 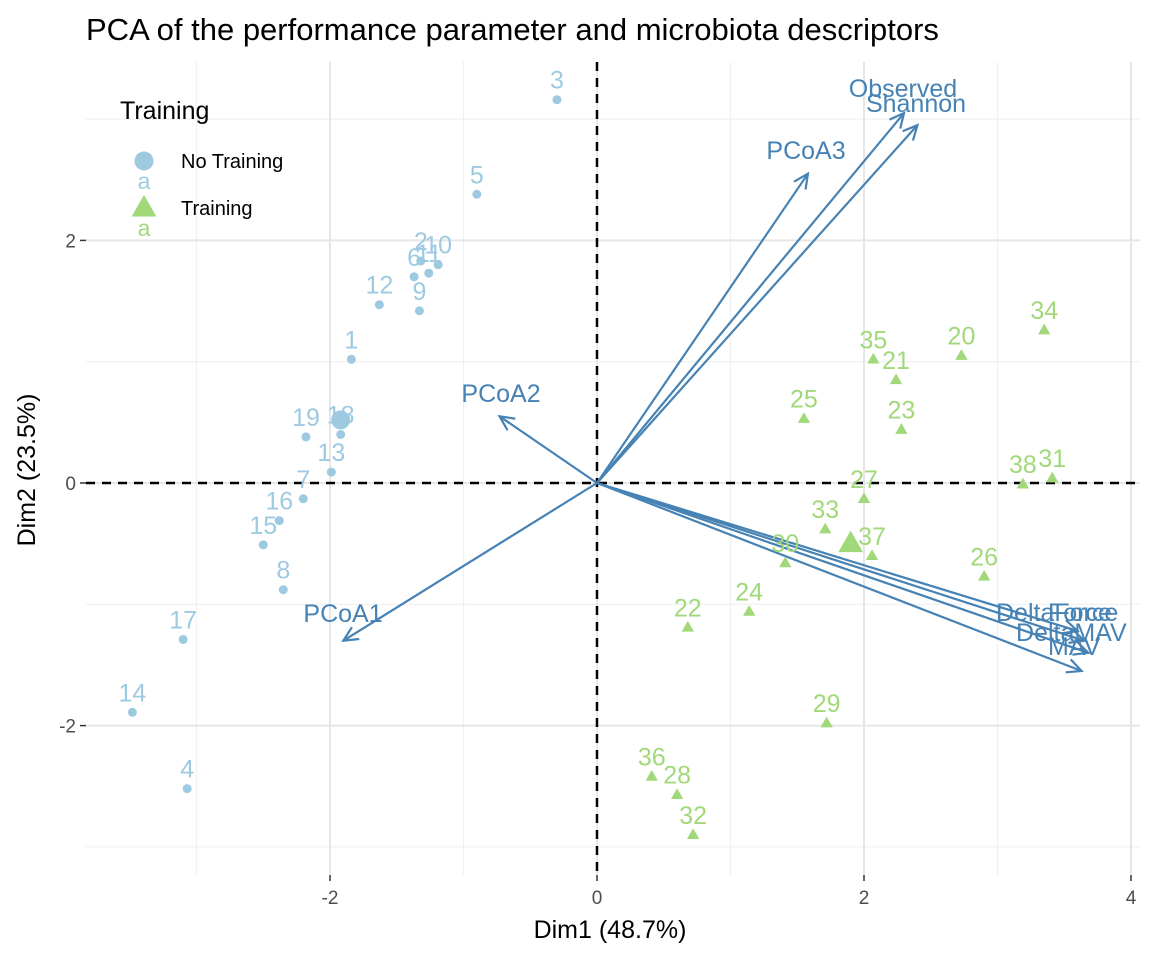 I want to click on loading-label-deltaforce: DeltaForce, so click(x=1057, y=613).